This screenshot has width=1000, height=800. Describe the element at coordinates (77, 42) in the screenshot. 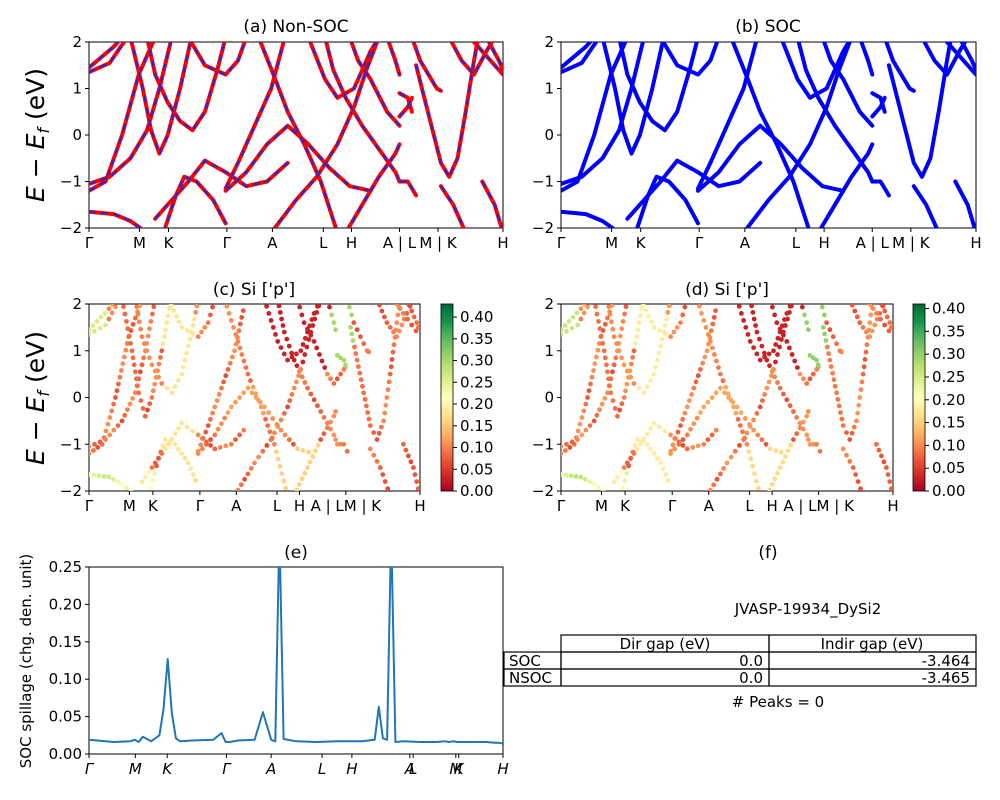

I see `y-tick-label: 2` at that location.